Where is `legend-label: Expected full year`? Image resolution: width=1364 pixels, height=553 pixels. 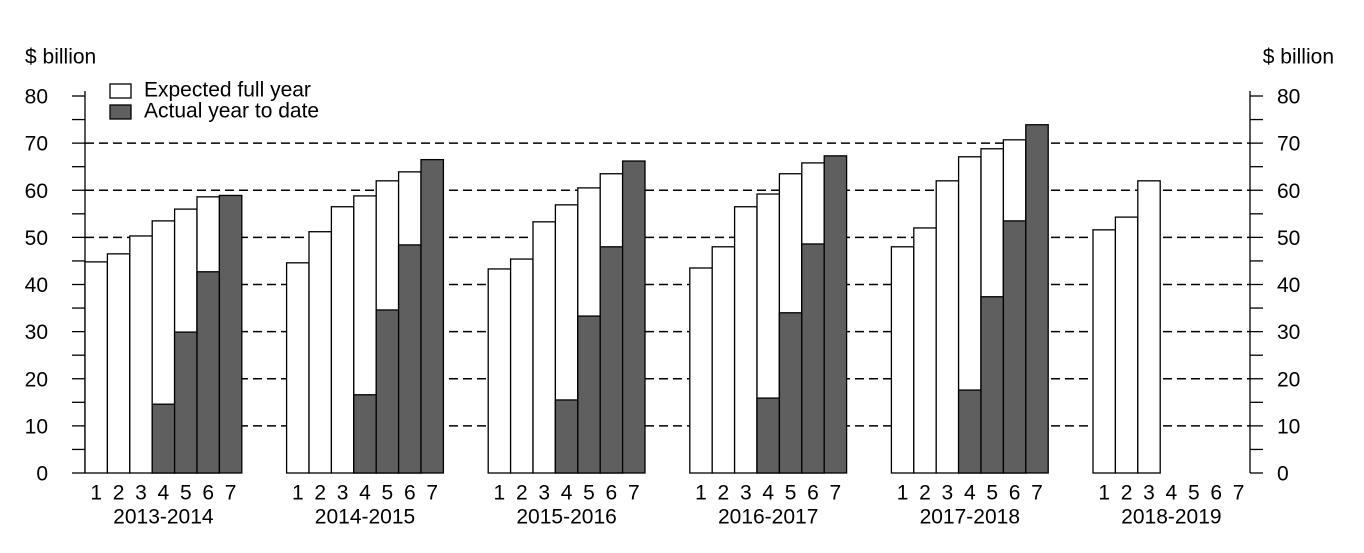
legend-label: Expected full year is located at coordinates (227, 90).